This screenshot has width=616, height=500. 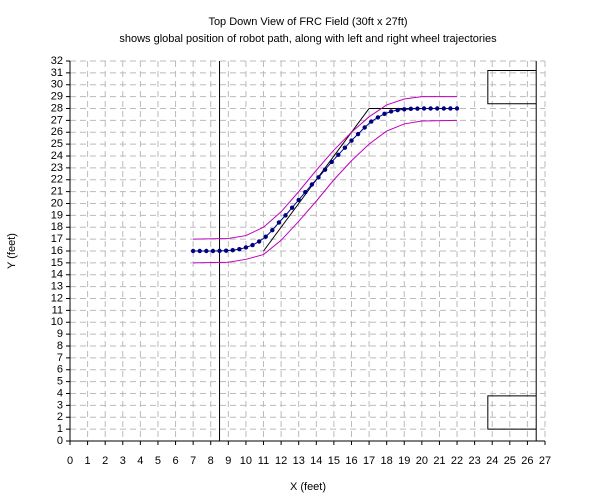 I want to click on x-tick-label: 0, so click(x=70, y=461).